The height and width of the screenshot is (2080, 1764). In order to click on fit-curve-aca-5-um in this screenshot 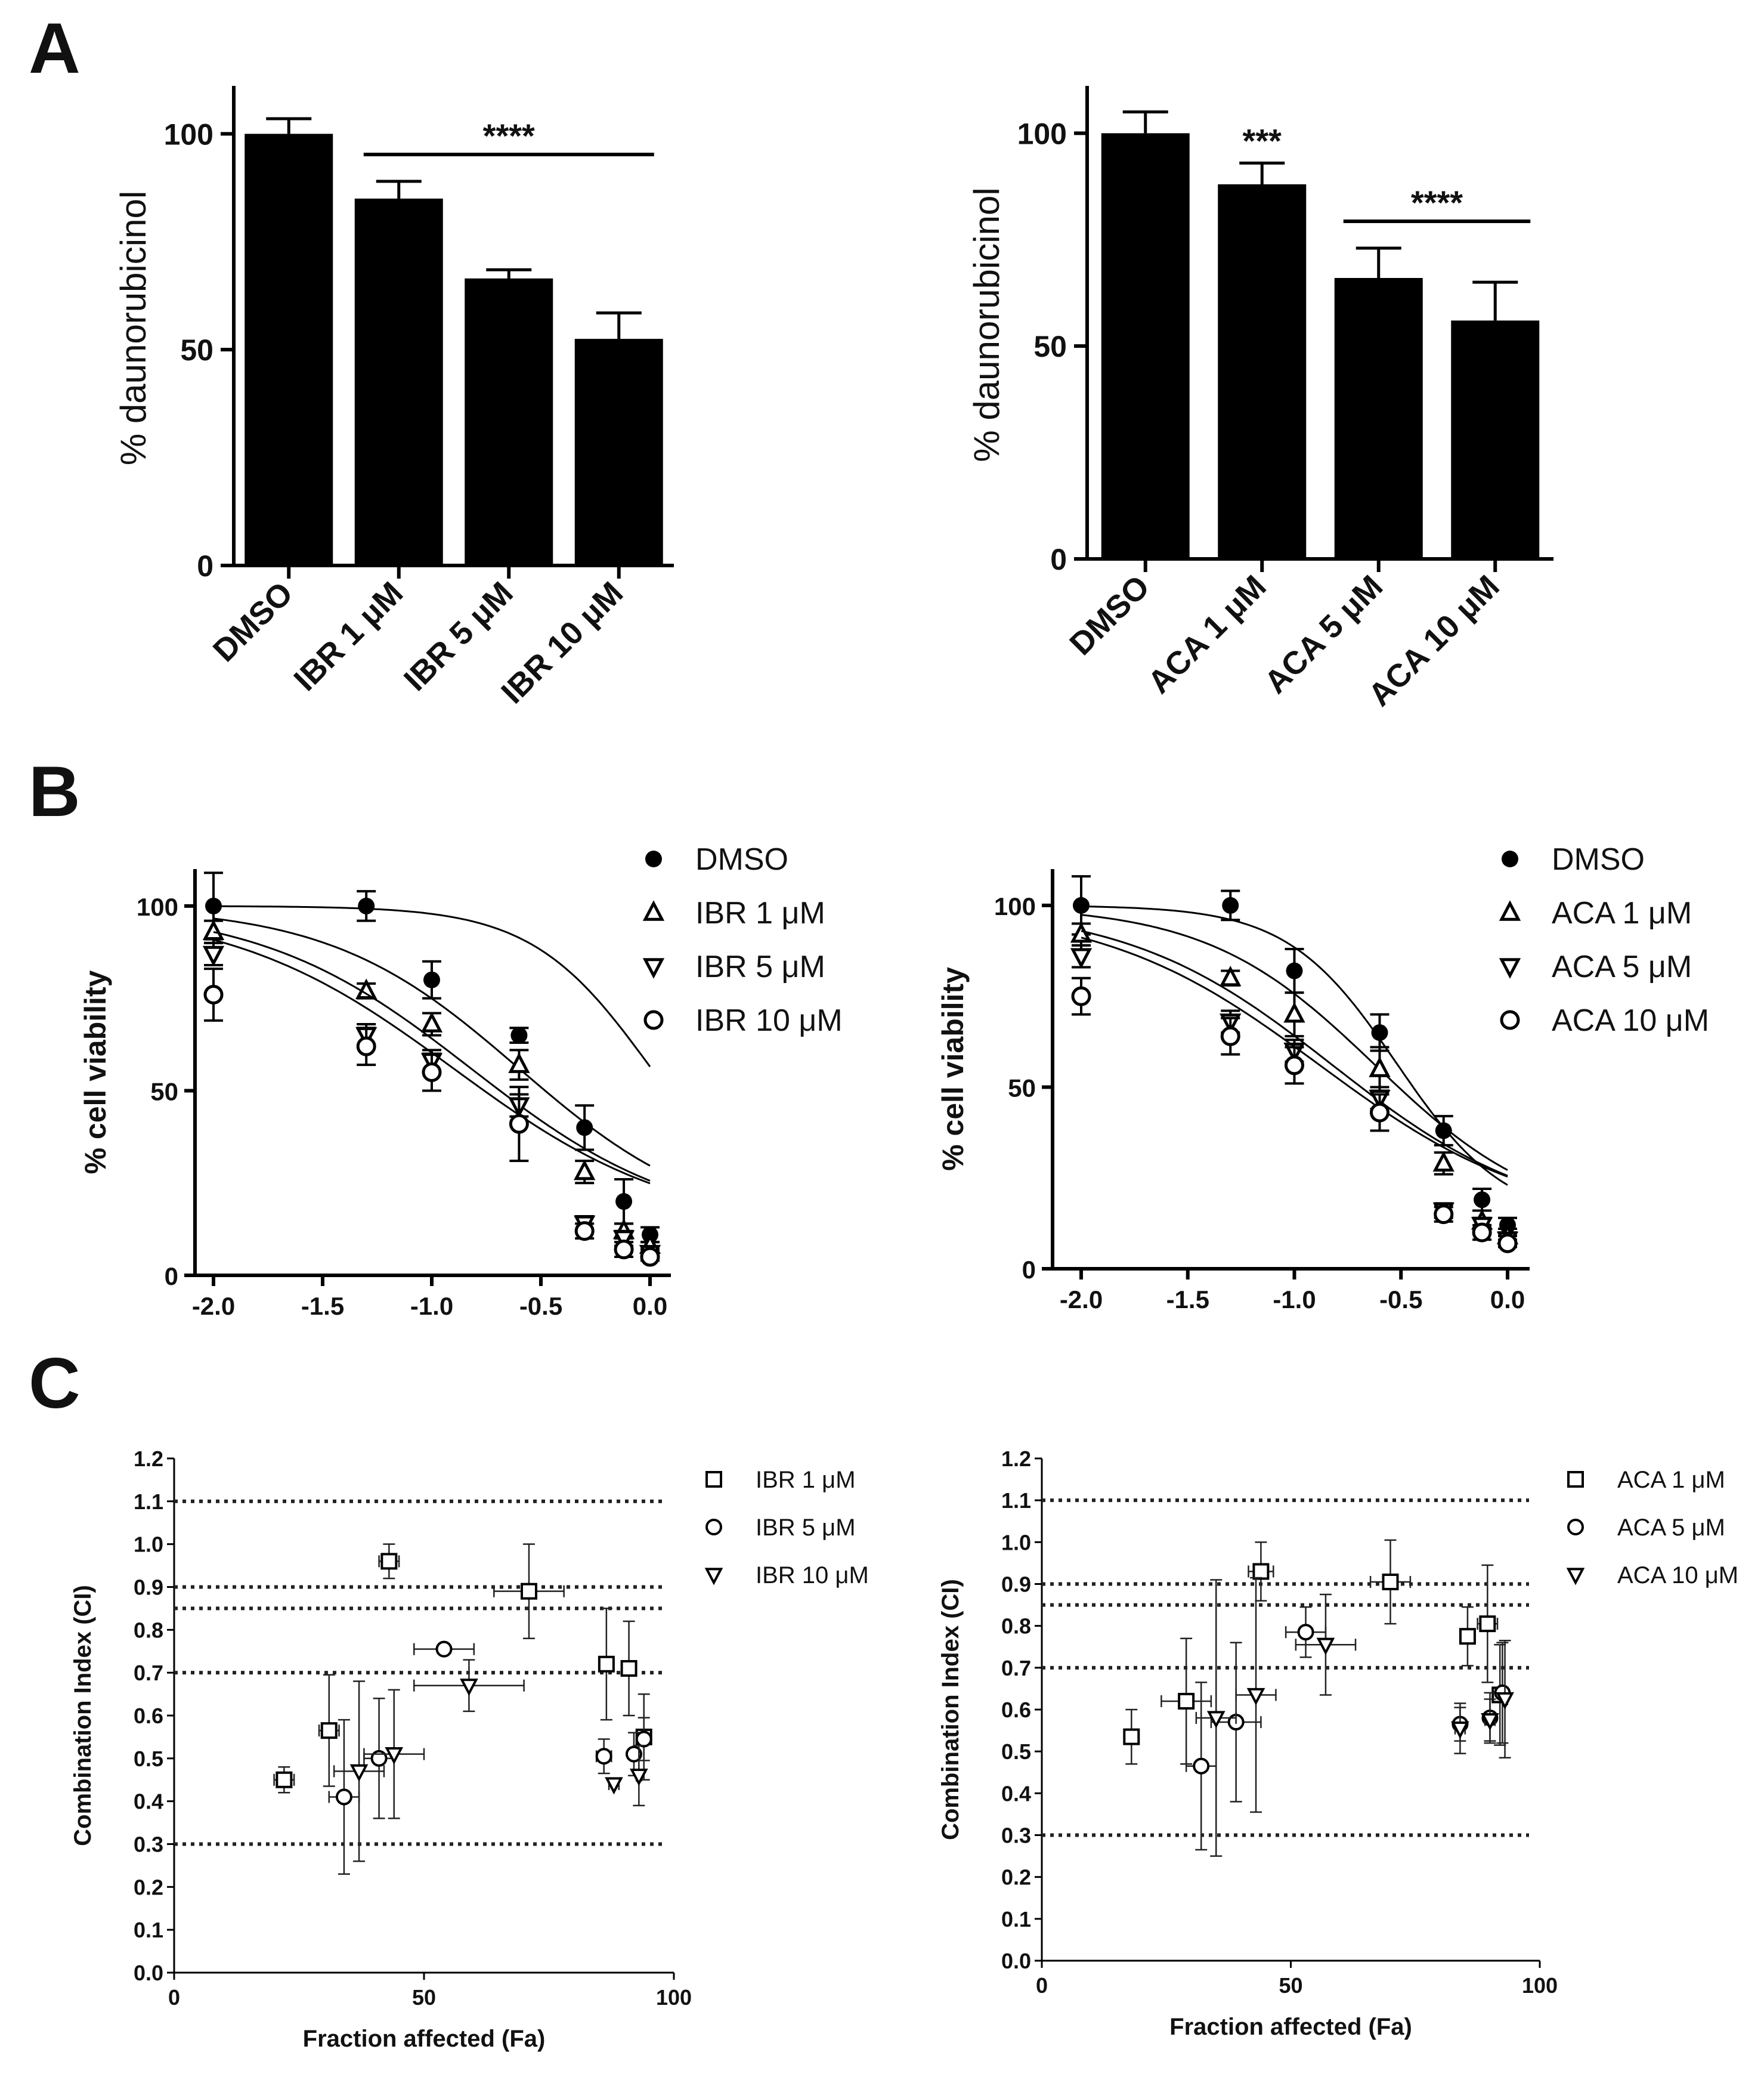, I will do `click(1294, 1053)`.